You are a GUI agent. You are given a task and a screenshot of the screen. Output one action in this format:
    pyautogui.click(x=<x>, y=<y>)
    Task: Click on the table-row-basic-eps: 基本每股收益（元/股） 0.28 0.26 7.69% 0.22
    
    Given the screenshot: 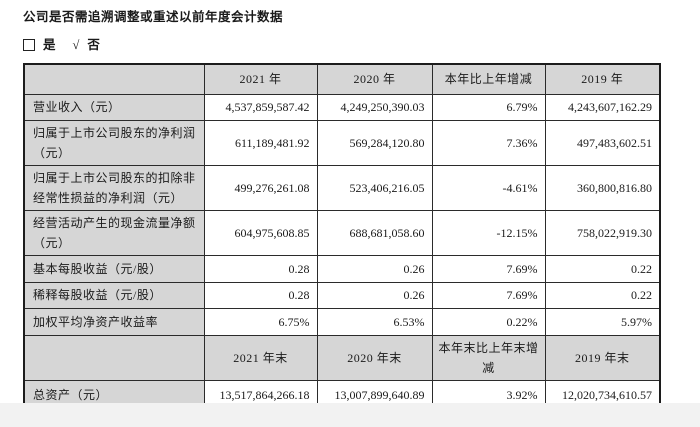 What is the action you would take?
    pyautogui.click(x=342, y=268)
    